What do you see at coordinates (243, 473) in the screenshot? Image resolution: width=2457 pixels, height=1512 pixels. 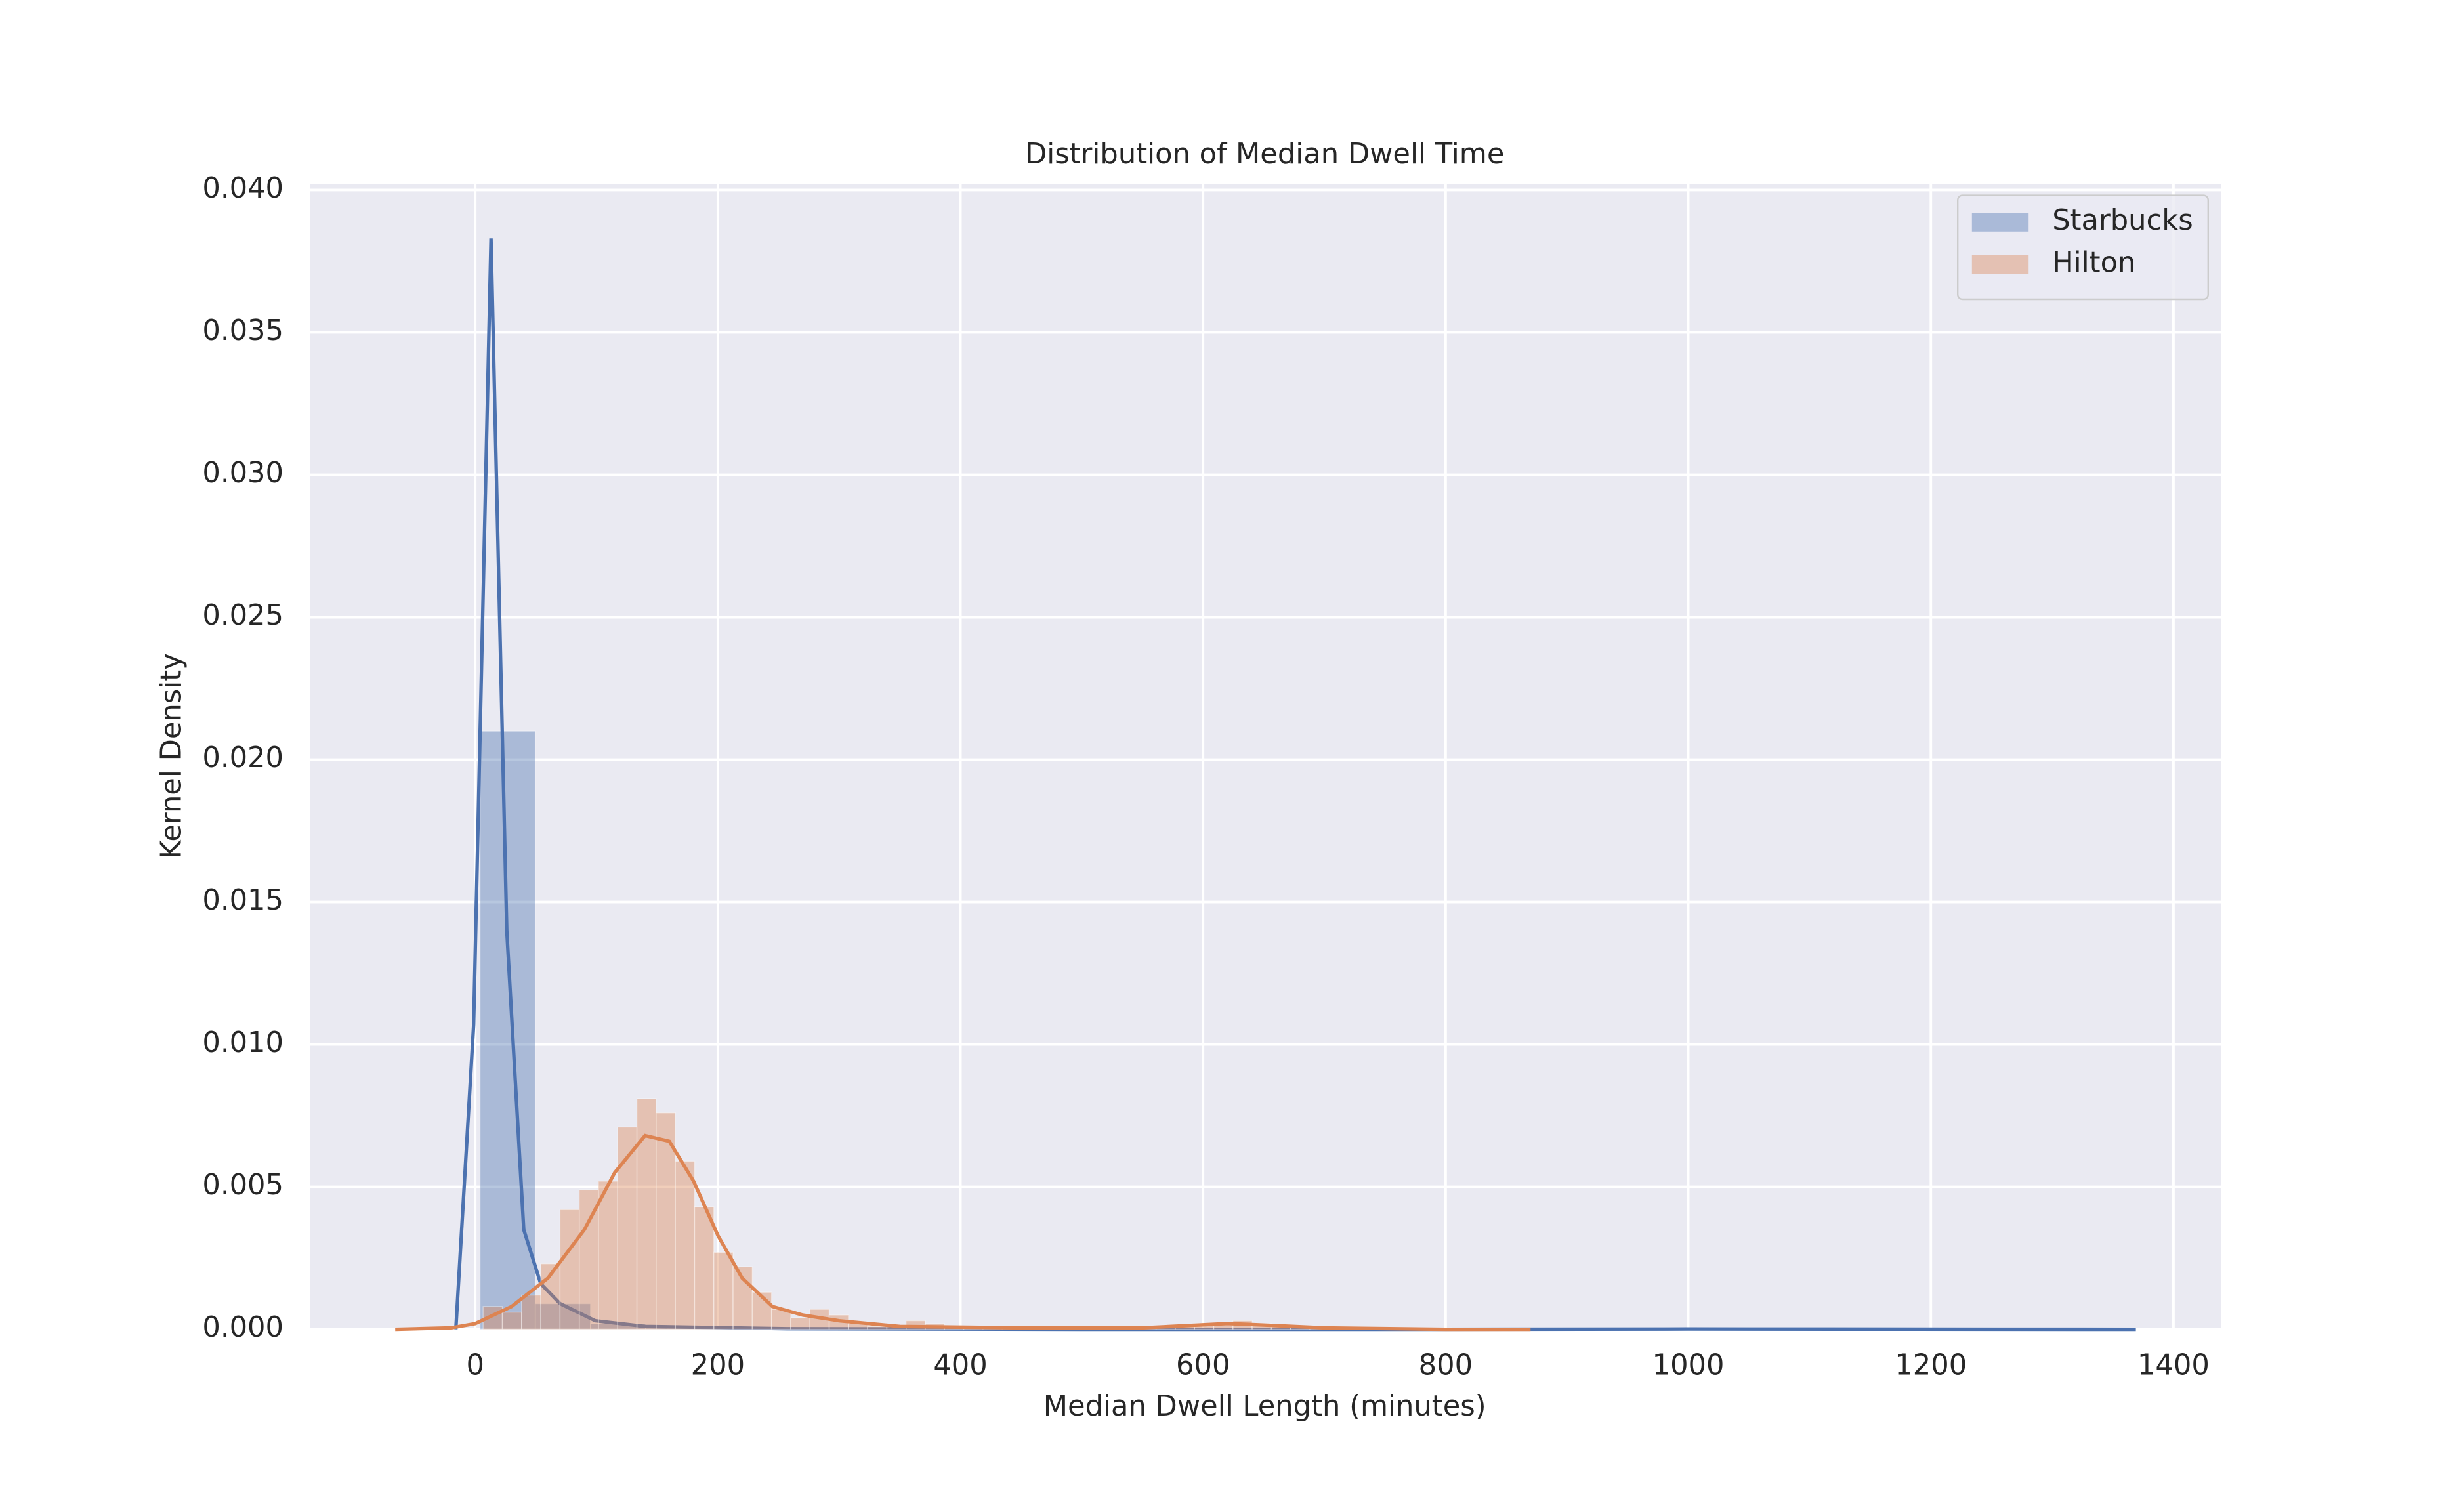 I see `y-tick-label: 0.030` at bounding box center [243, 473].